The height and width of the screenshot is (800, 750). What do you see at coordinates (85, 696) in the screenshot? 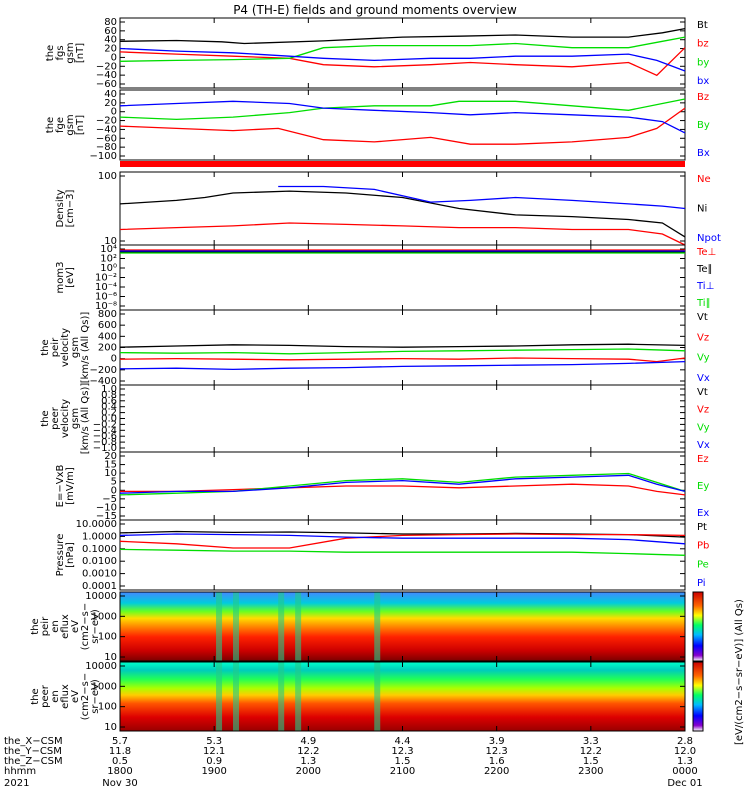
I see `y-axis-label-line: (cm2−s−` at bounding box center [85, 696].